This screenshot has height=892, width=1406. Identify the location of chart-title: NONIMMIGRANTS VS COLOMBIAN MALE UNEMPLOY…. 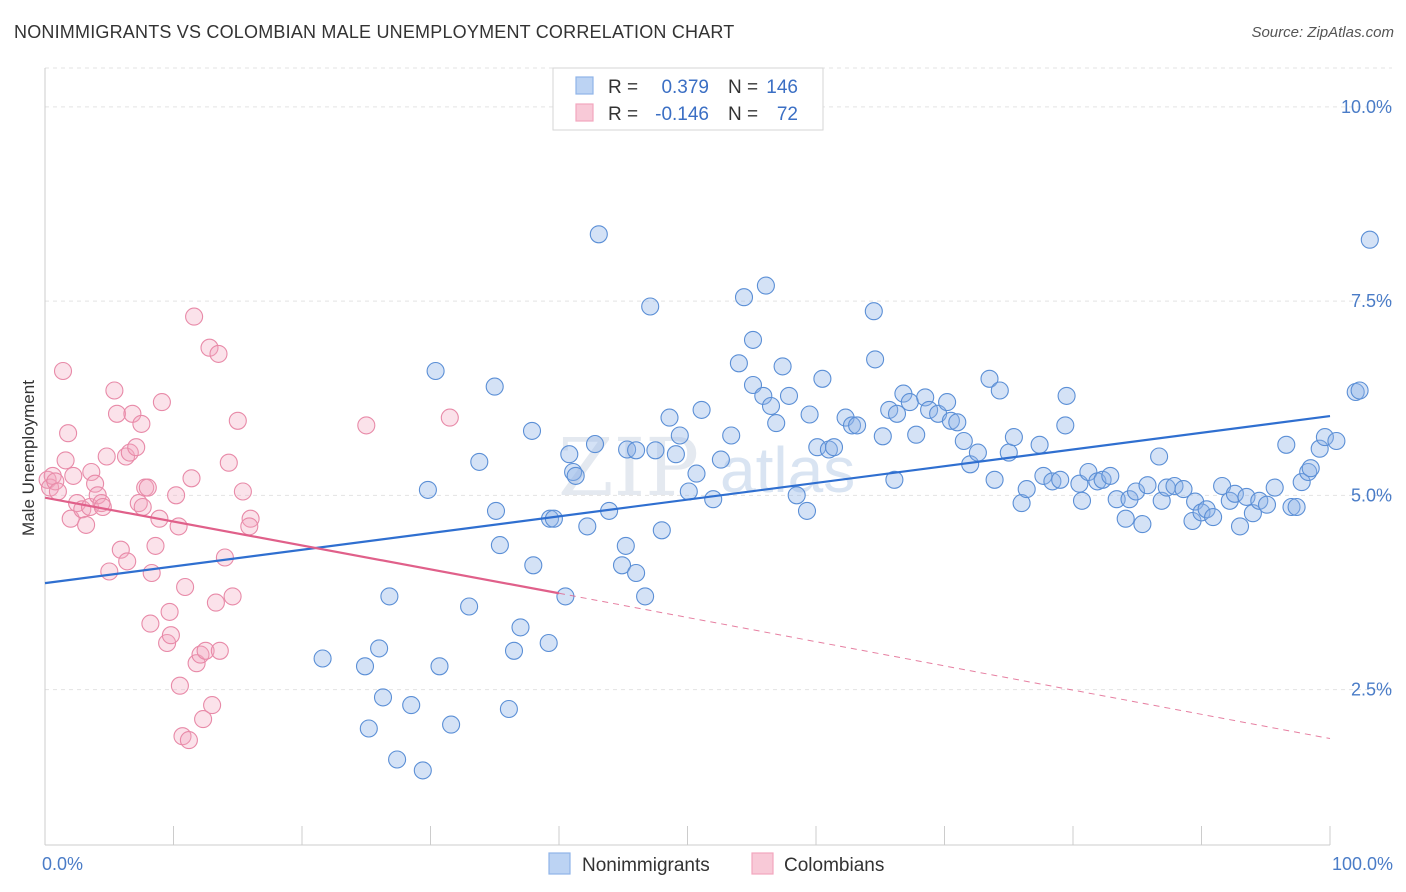
(374, 32).